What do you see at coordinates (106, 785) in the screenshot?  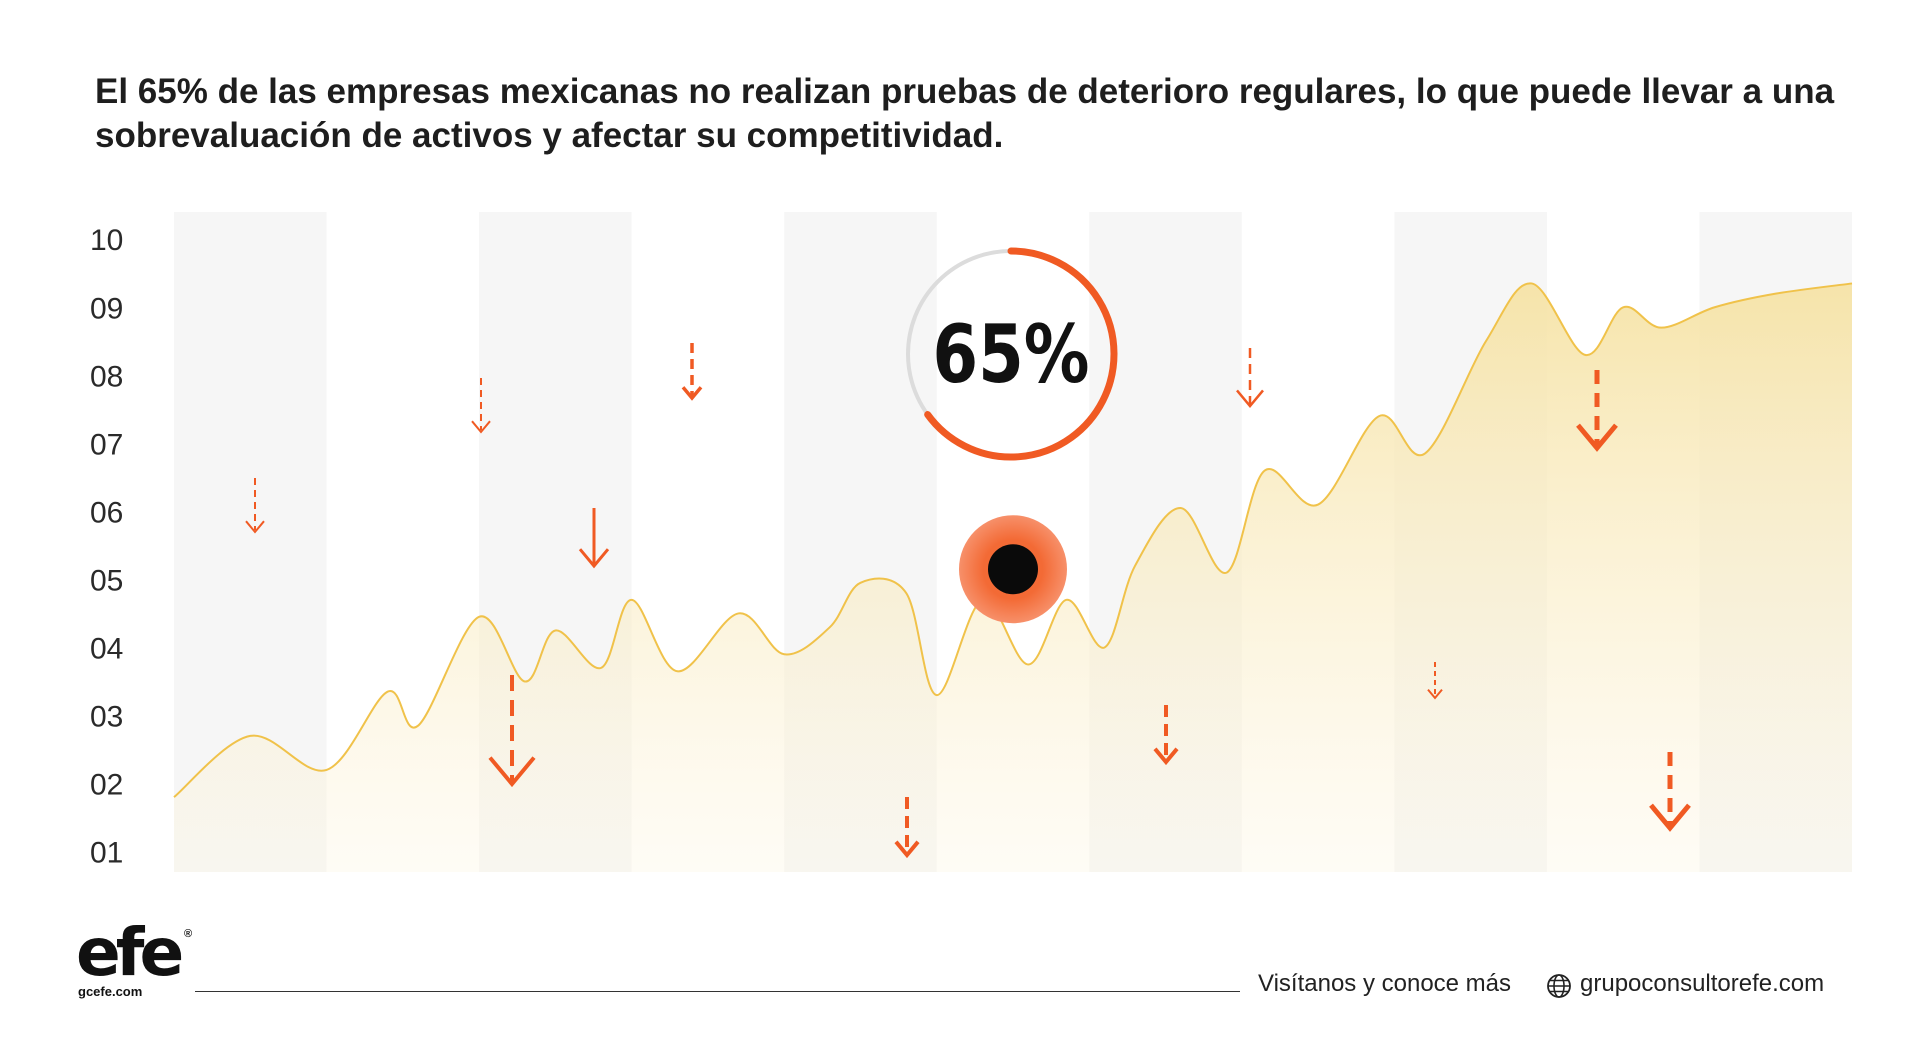 I see `y-tick-label: 02` at bounding box center [106, 785].